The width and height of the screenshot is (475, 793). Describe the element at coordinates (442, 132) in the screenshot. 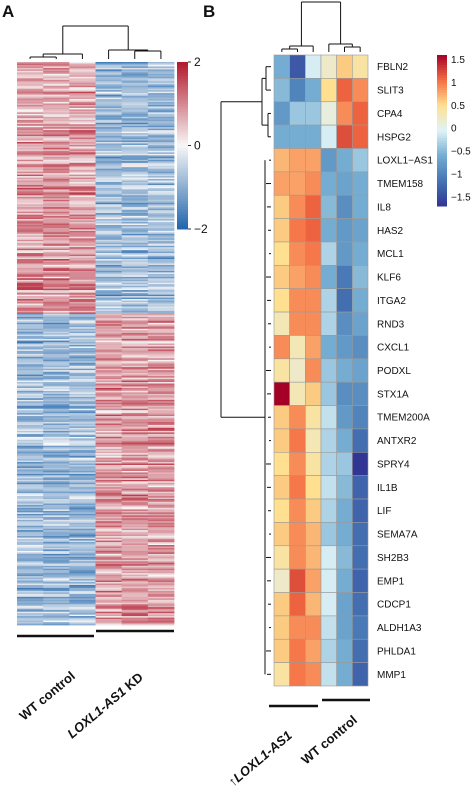

I see `colorbar-b-step` at that location.